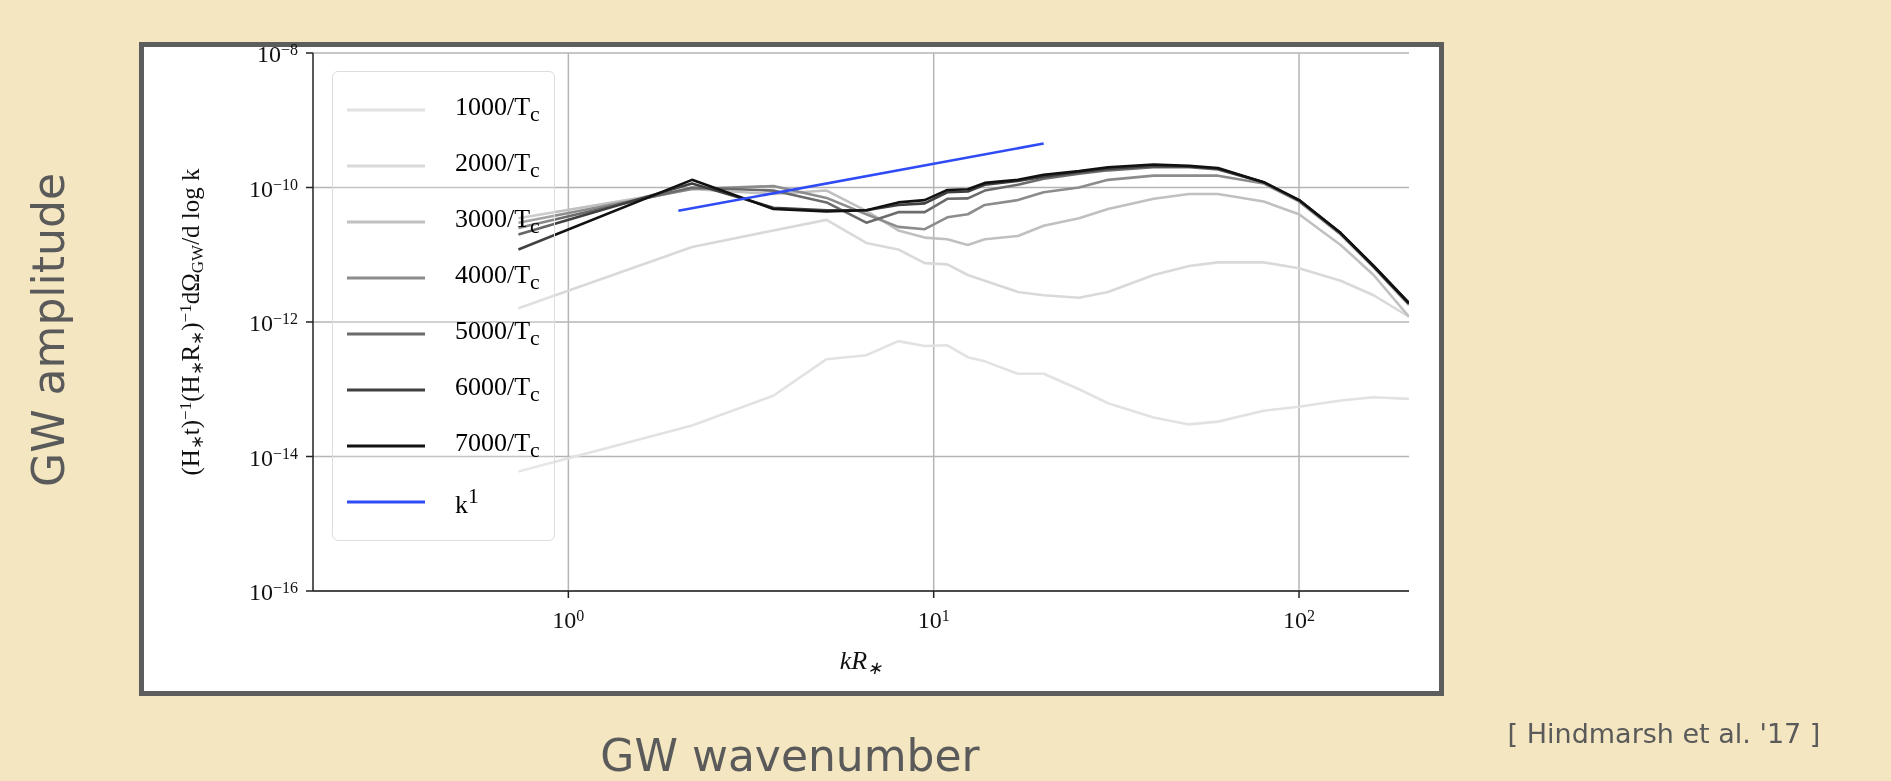  What do you see at coordinates (497, 390) in the screenshot?
I see `legend-label: 6000/T$_{c}$` at bounding box center [497, 390].